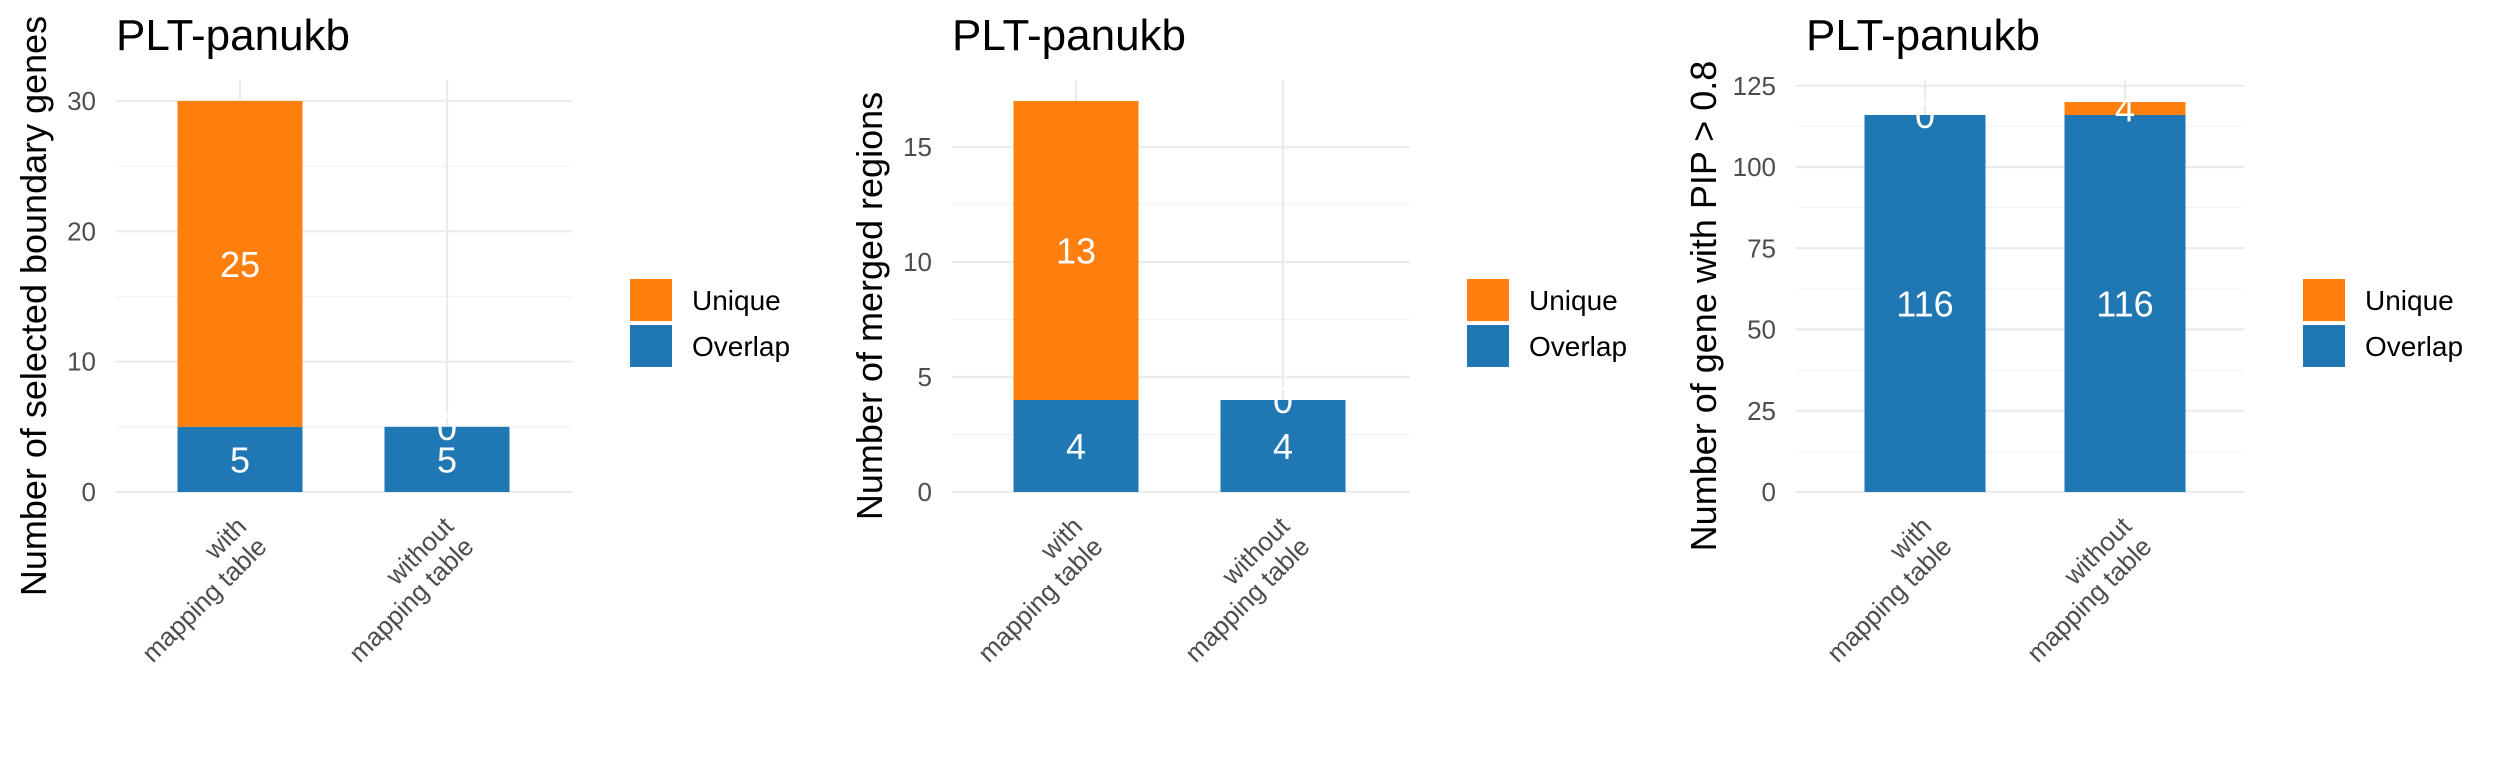  What do you see at coordinates (925, 377) in the screenshot?
I see `y-tick-label: 5` at bounding box center [925, 377].